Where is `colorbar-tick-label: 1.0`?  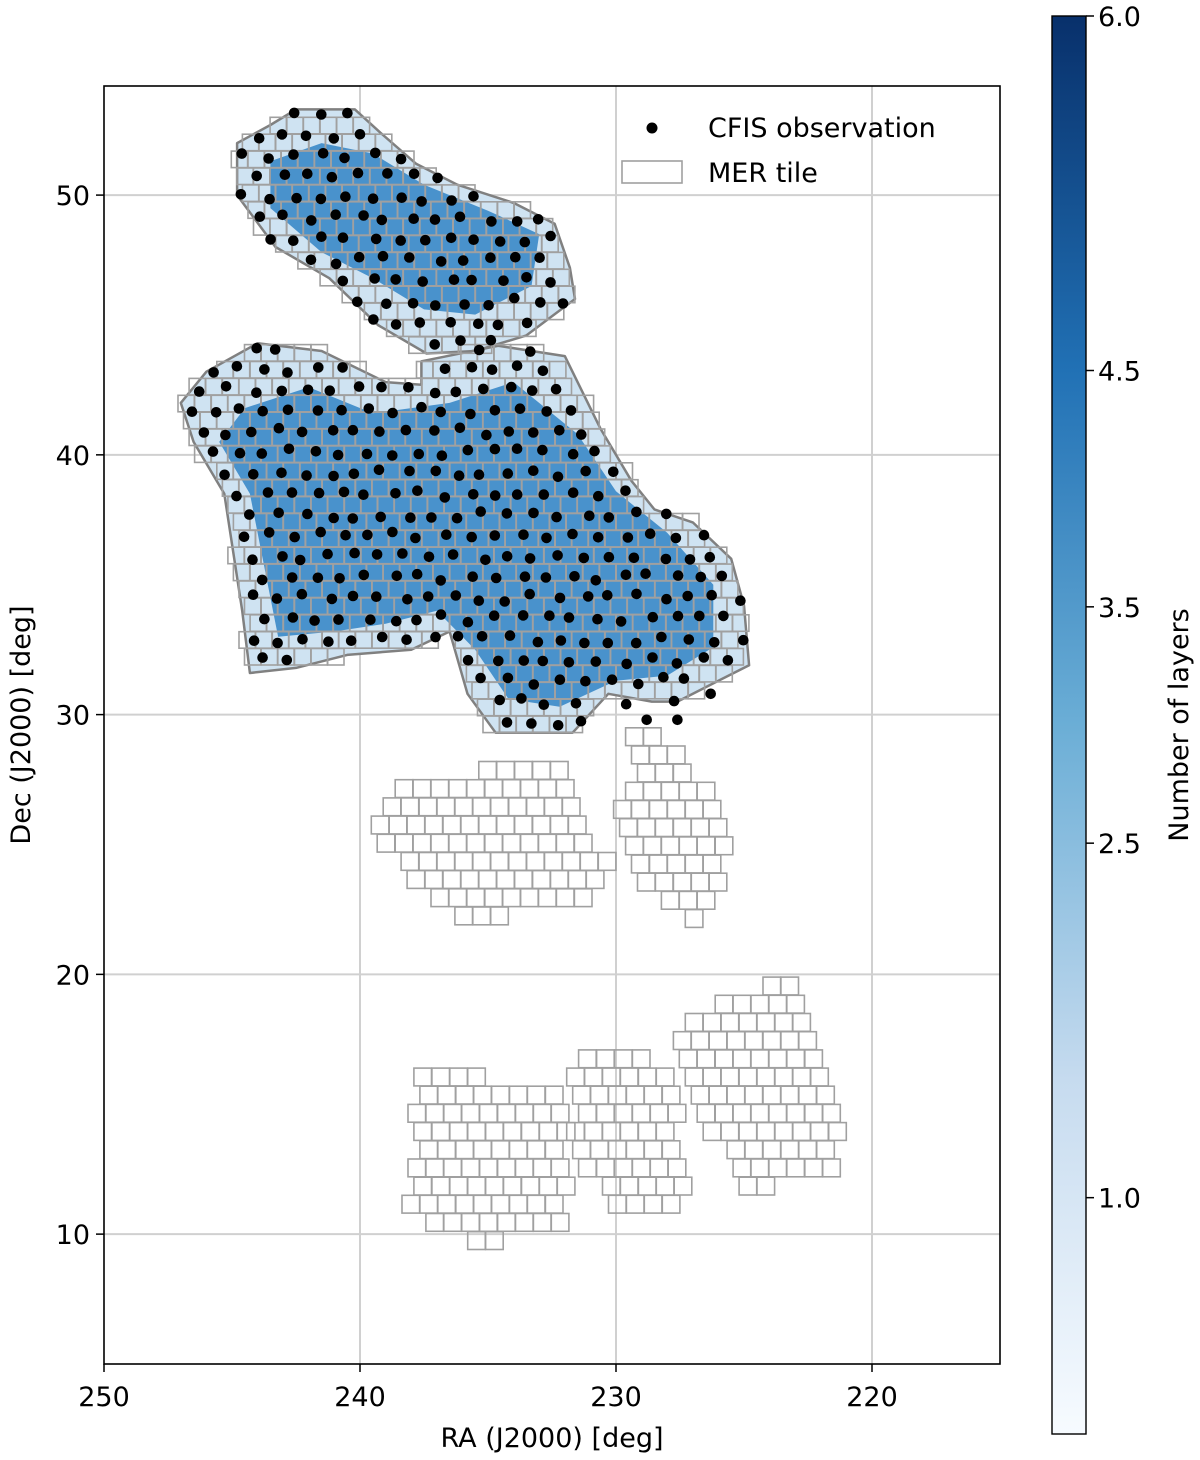
colorbar-tick-label: 1.0 is located at coordinates (1119, 1199).